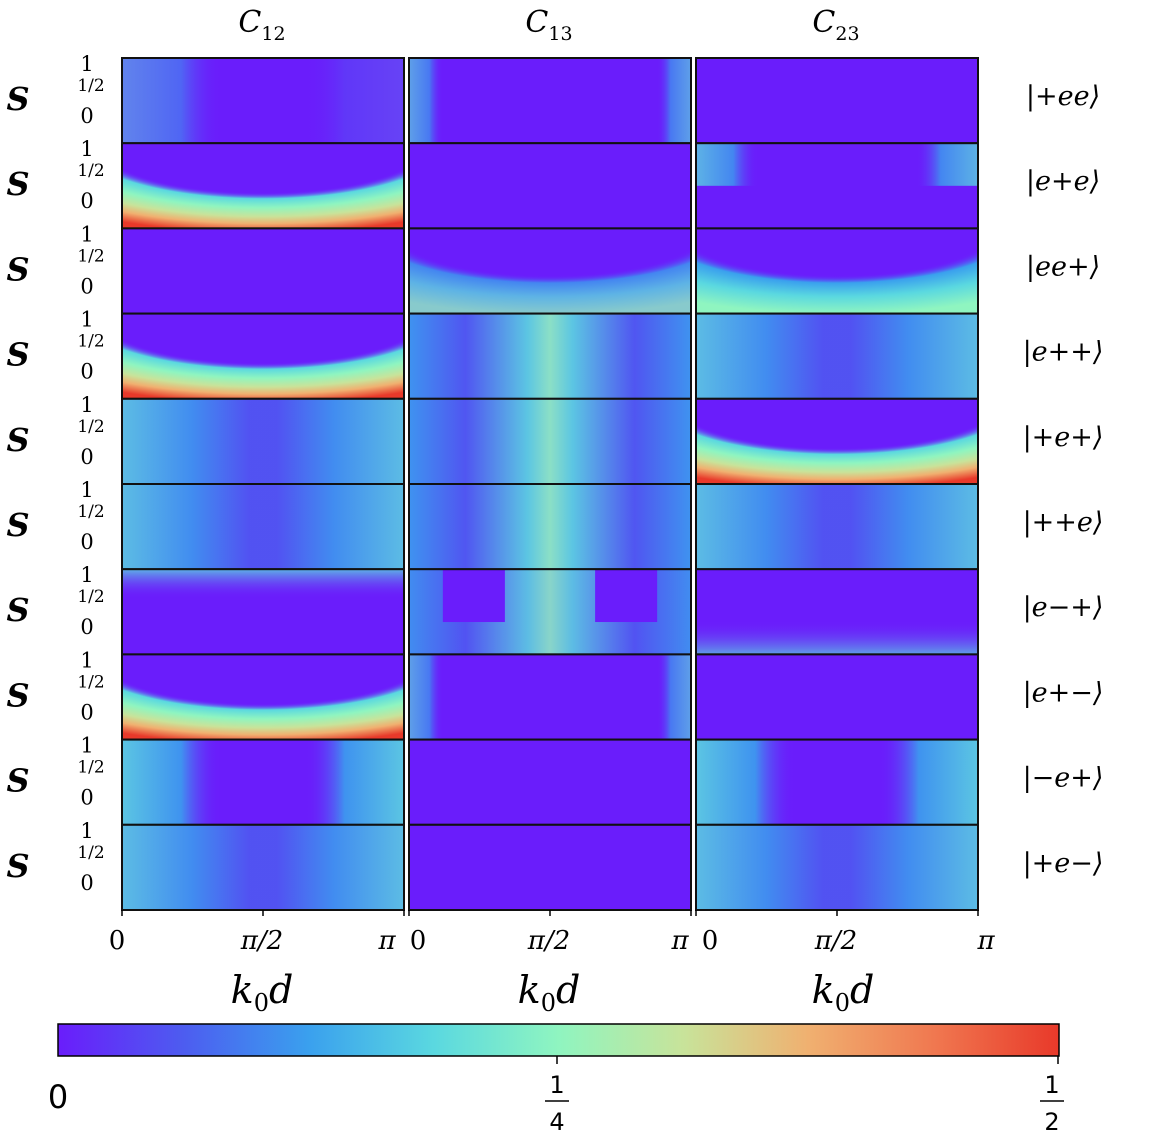  Describe the element at coordinates (552, 963) in the screenshot. I see `x-axis: 0 π/2 π 0 π/2 π 0 π/2 π k0d k0d k0d` at that location.